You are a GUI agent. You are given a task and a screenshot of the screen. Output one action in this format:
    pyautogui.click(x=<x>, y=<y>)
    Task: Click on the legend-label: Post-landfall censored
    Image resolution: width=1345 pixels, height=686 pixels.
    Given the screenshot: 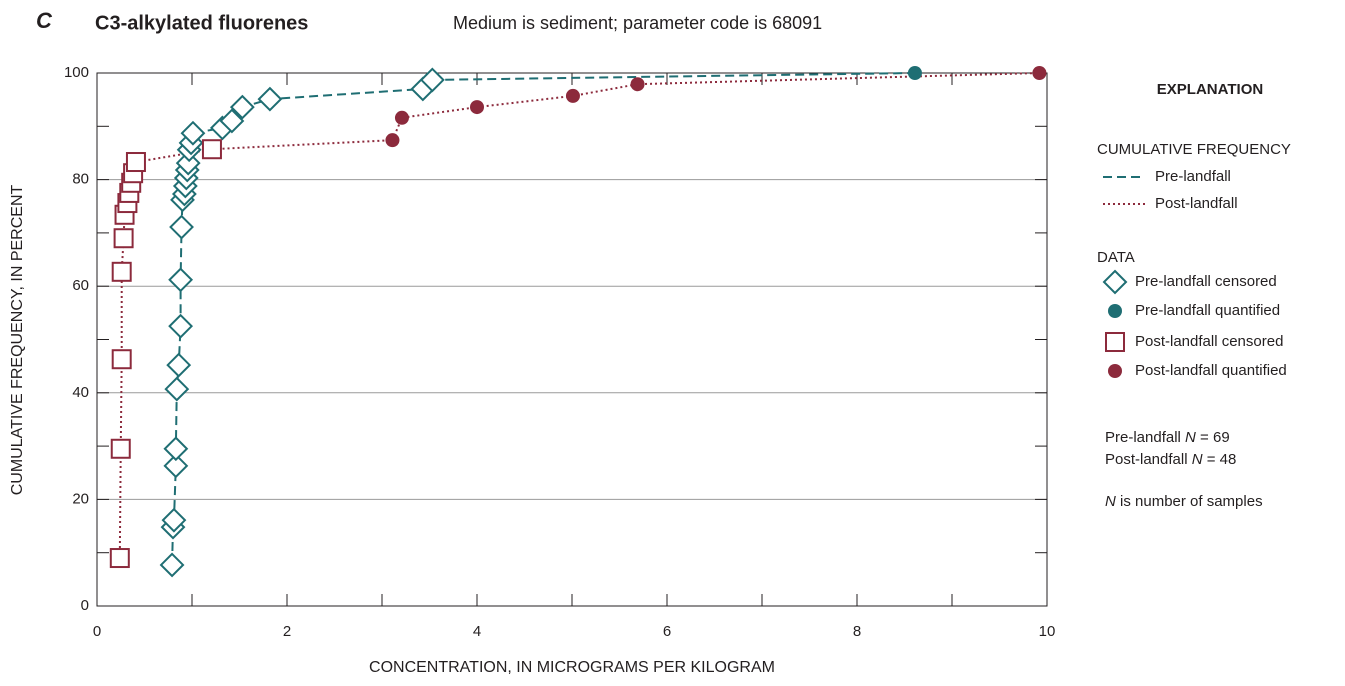 What is the action you would take?
    pyautogui.click(x=1209, y=341)
    